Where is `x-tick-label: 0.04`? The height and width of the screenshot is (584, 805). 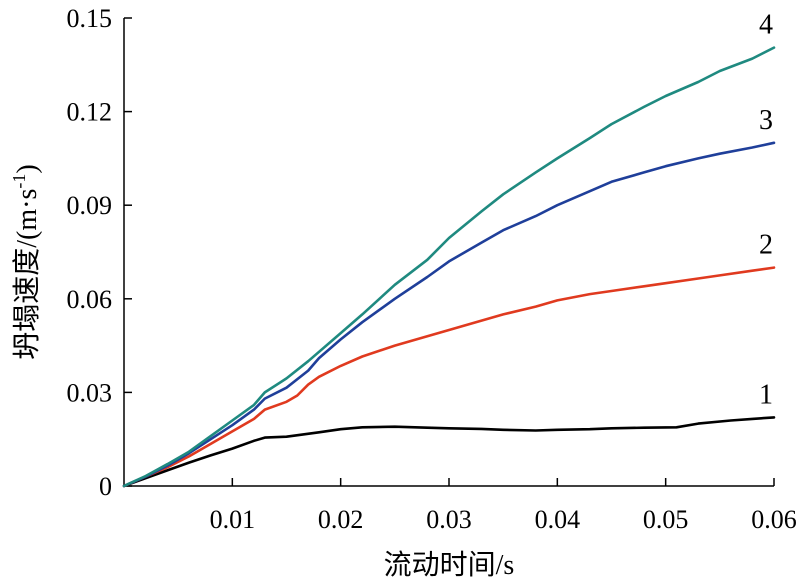 x-tick-label: 0.04 is located at coordinates (558, 519).